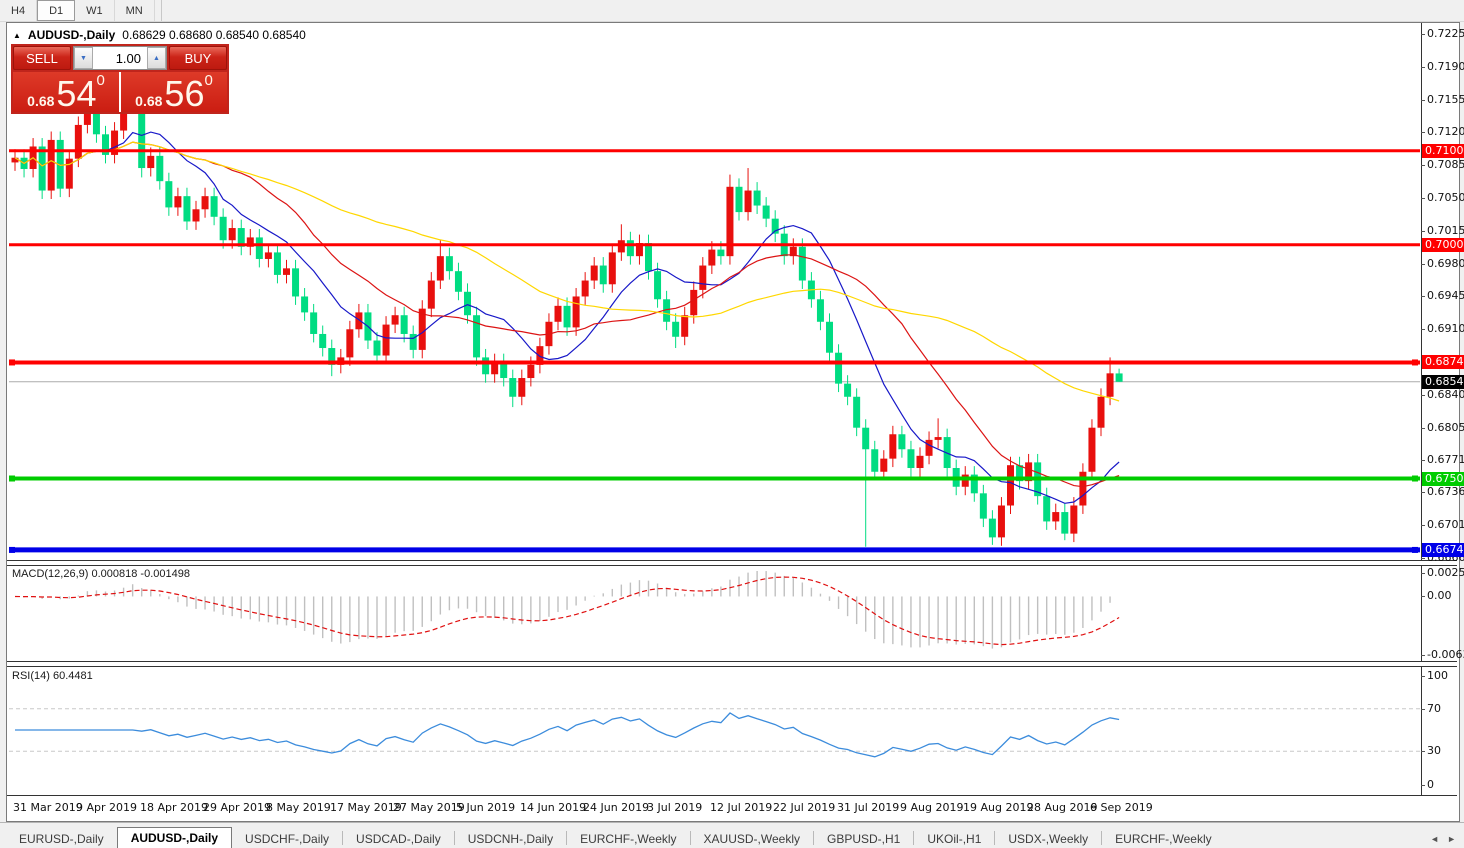 Image resolution: width=1464 pixels, height=848 pixels. I want to click on macd-axis-label: 0.00, so click(1439, 595).